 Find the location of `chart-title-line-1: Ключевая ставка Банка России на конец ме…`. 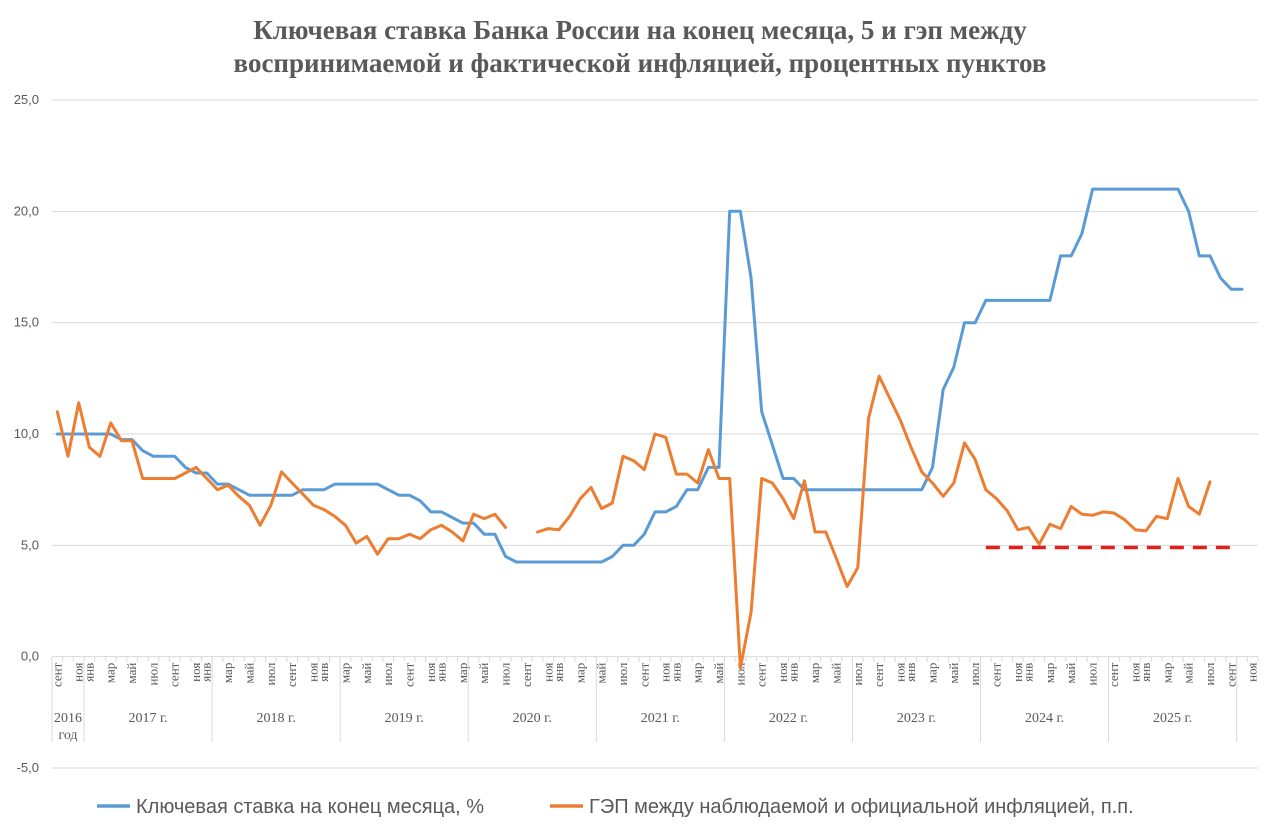

chart-title-line-1: Ключевая ставка Банка России на конец ме… is located at coordinates (640, 30).